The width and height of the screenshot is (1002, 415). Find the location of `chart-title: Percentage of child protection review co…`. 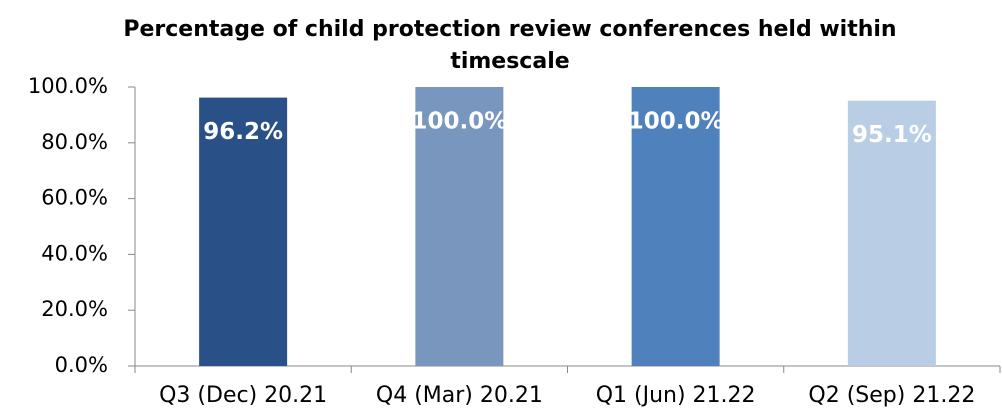

chart-title: Percentage of child protection review co… is located at coordinates (510, 45).